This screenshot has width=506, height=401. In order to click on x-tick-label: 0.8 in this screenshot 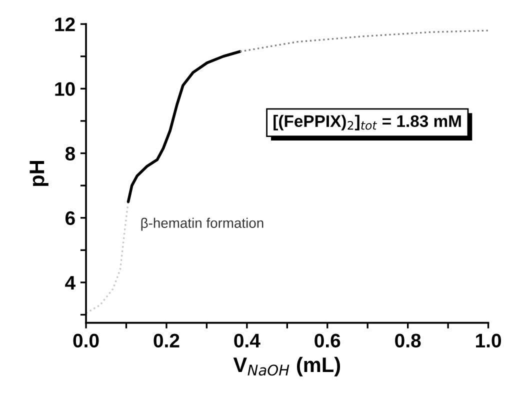, I will do `click(408, 341)`.